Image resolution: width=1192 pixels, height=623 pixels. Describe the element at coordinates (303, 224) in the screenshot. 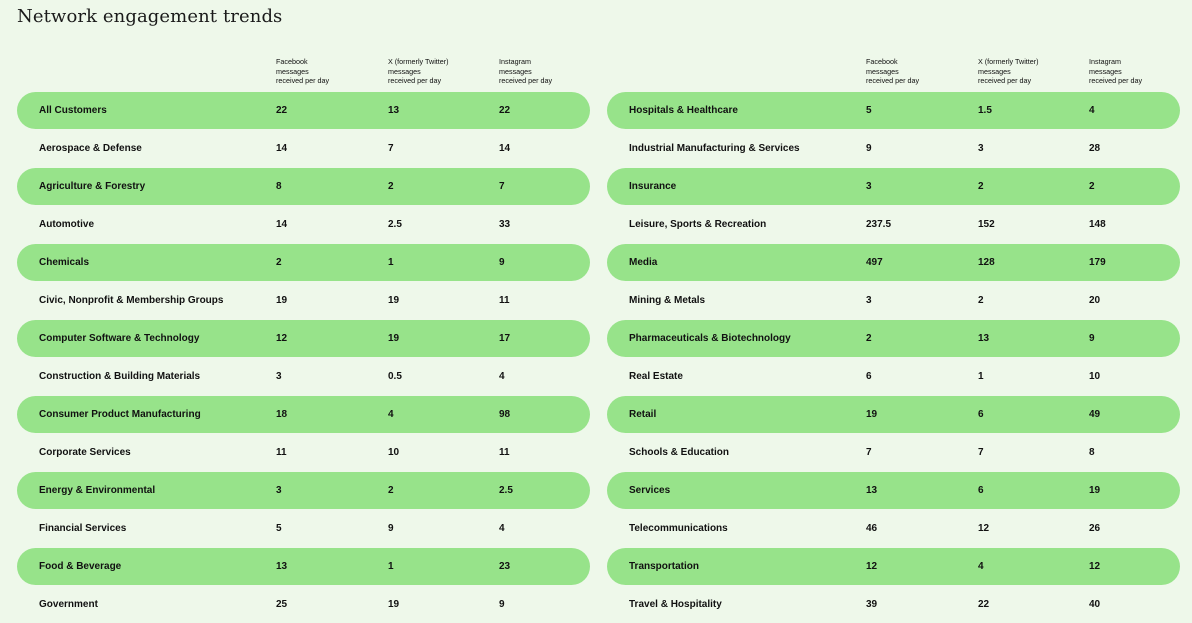

I see `table-row: Automotive 14 2.5 33` at that location.